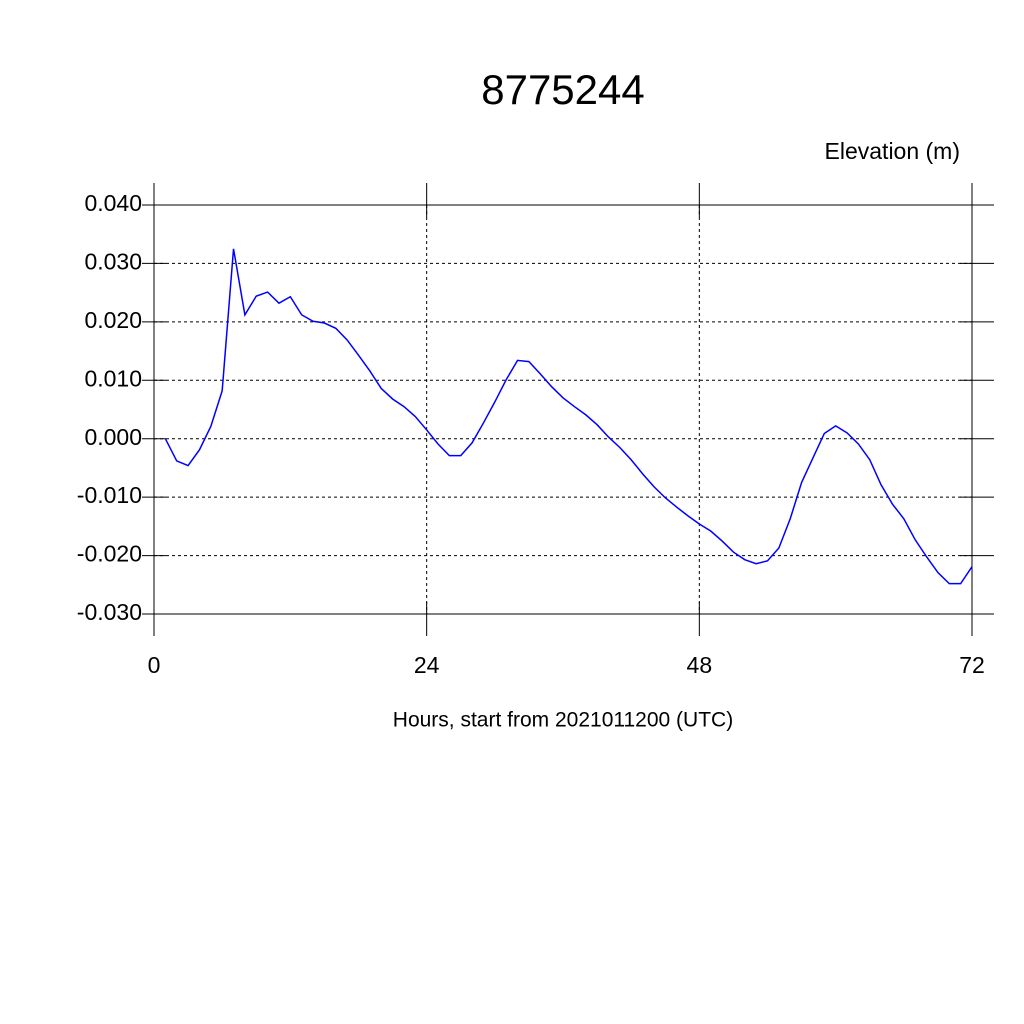  I want to click on x-tick-label: 0, so click(154, 665).